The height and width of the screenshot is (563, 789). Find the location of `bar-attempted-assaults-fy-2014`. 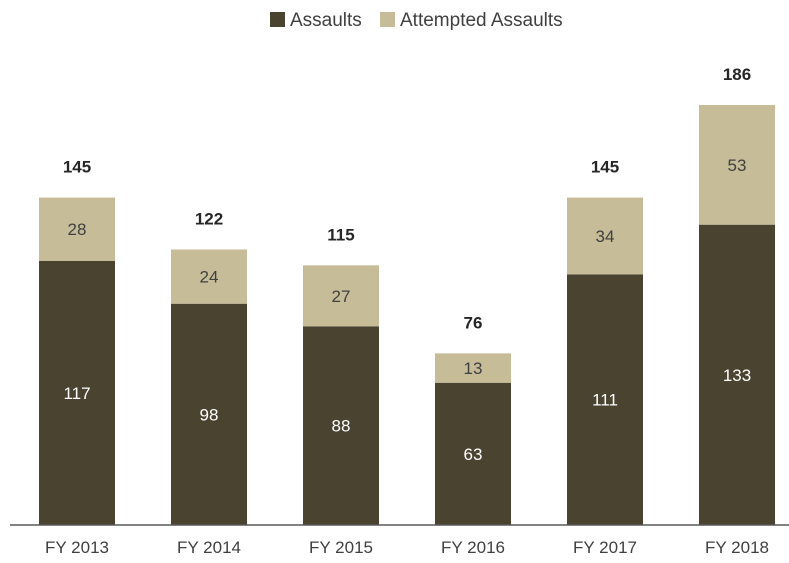

bar-attempted-assaults-fy-2014 is located at coordinates (209, 276).